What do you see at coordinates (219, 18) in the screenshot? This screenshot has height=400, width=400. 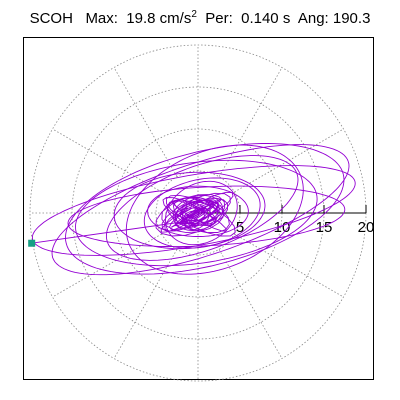 I see `per-label: Per:` at bounding box center [219, 18].